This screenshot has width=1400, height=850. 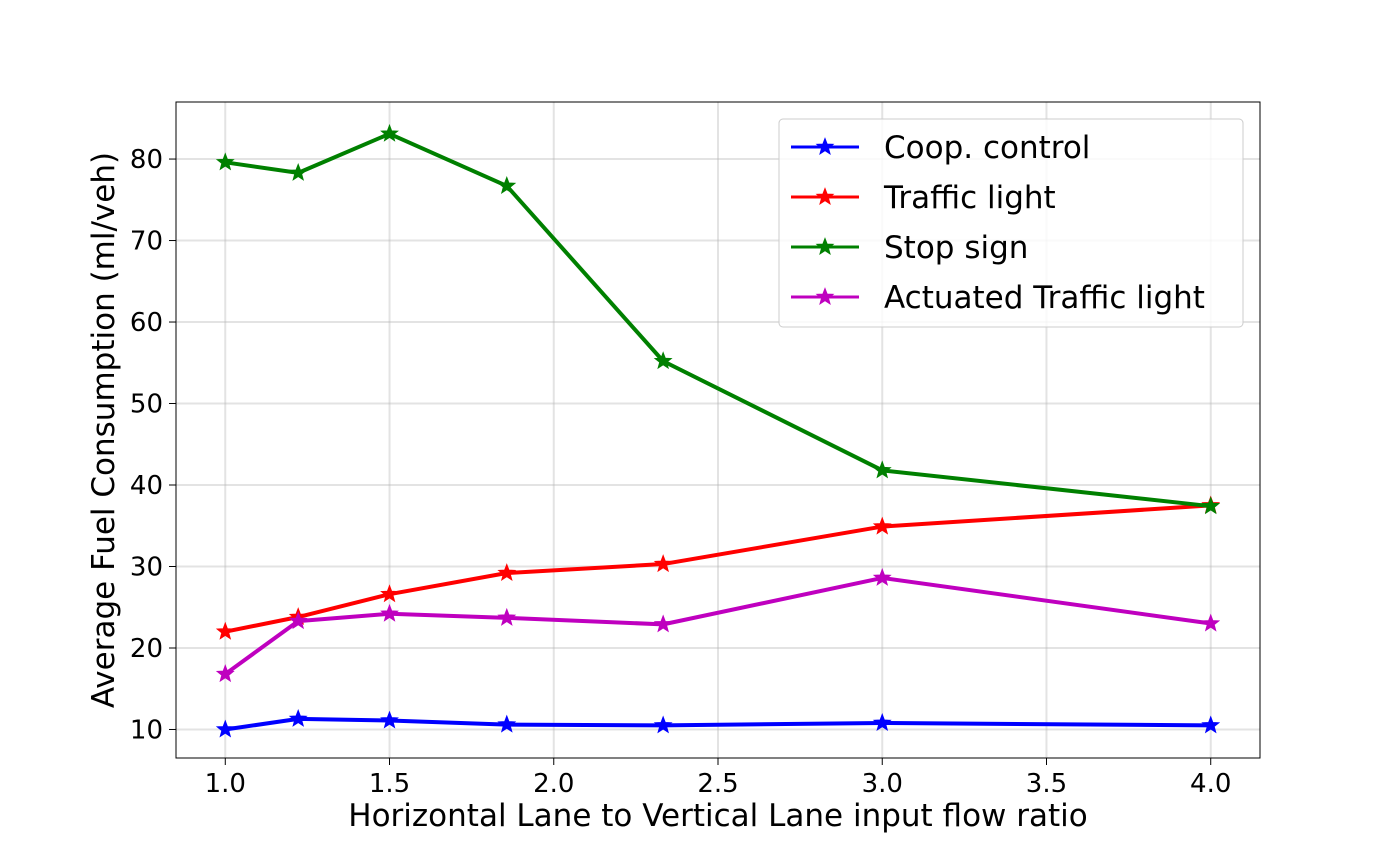 What do you see at coordinates (146, 160) in the screenshot?
I see `y-tick-label: 80` at bounding box center [146, 160].